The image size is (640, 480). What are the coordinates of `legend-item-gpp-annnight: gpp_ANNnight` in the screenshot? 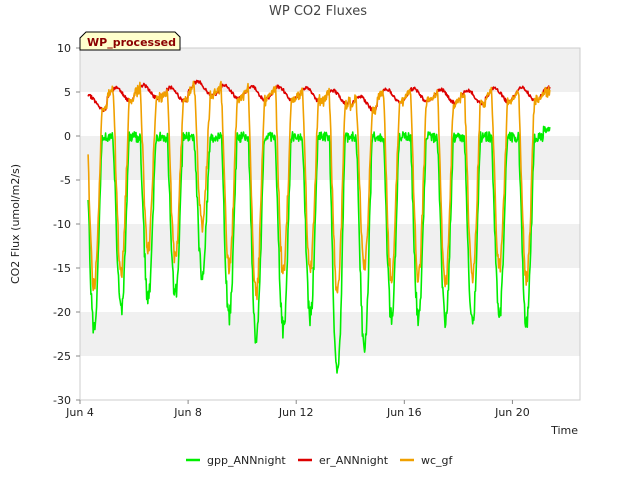 It's located at (236, 460).